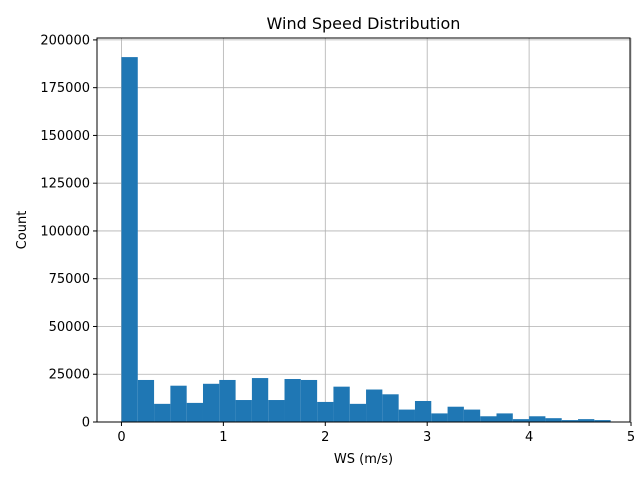 Image resolution: width=640 pixels, height=480 pixels. Describe the element at coordinates (69, 375) in the screenshot. I see `y-tick-label: 25000` at that location.